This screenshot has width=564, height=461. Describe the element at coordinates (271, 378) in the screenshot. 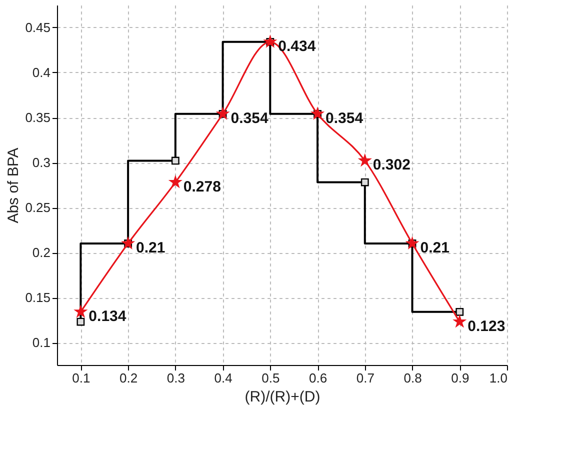

I see `x-tick-label: 0.5` at that location.